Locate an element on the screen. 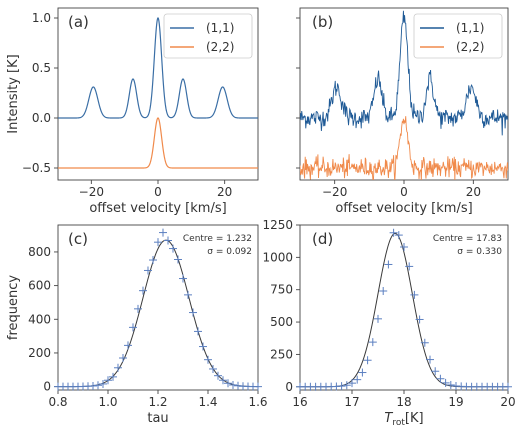  annotation-centre: Centre = 1.232 is located at coordinates (217, 239).